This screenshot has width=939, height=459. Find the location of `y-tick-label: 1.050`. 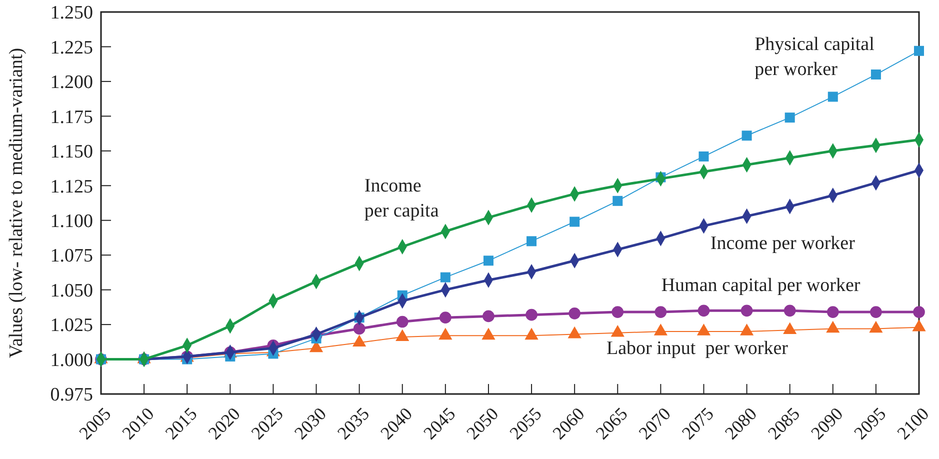

y-tick-label: 1.050 is located at coordinates (71, 291).